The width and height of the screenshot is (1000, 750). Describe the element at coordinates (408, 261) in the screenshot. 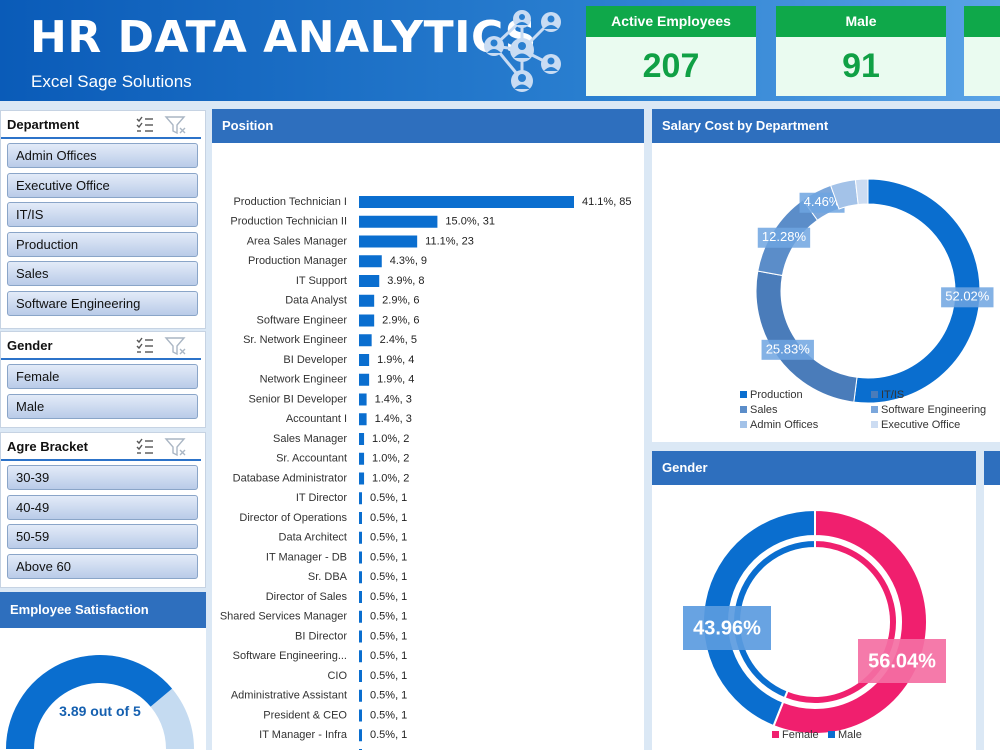

I see `bar-data-label: 4.3%, 9` at that location.